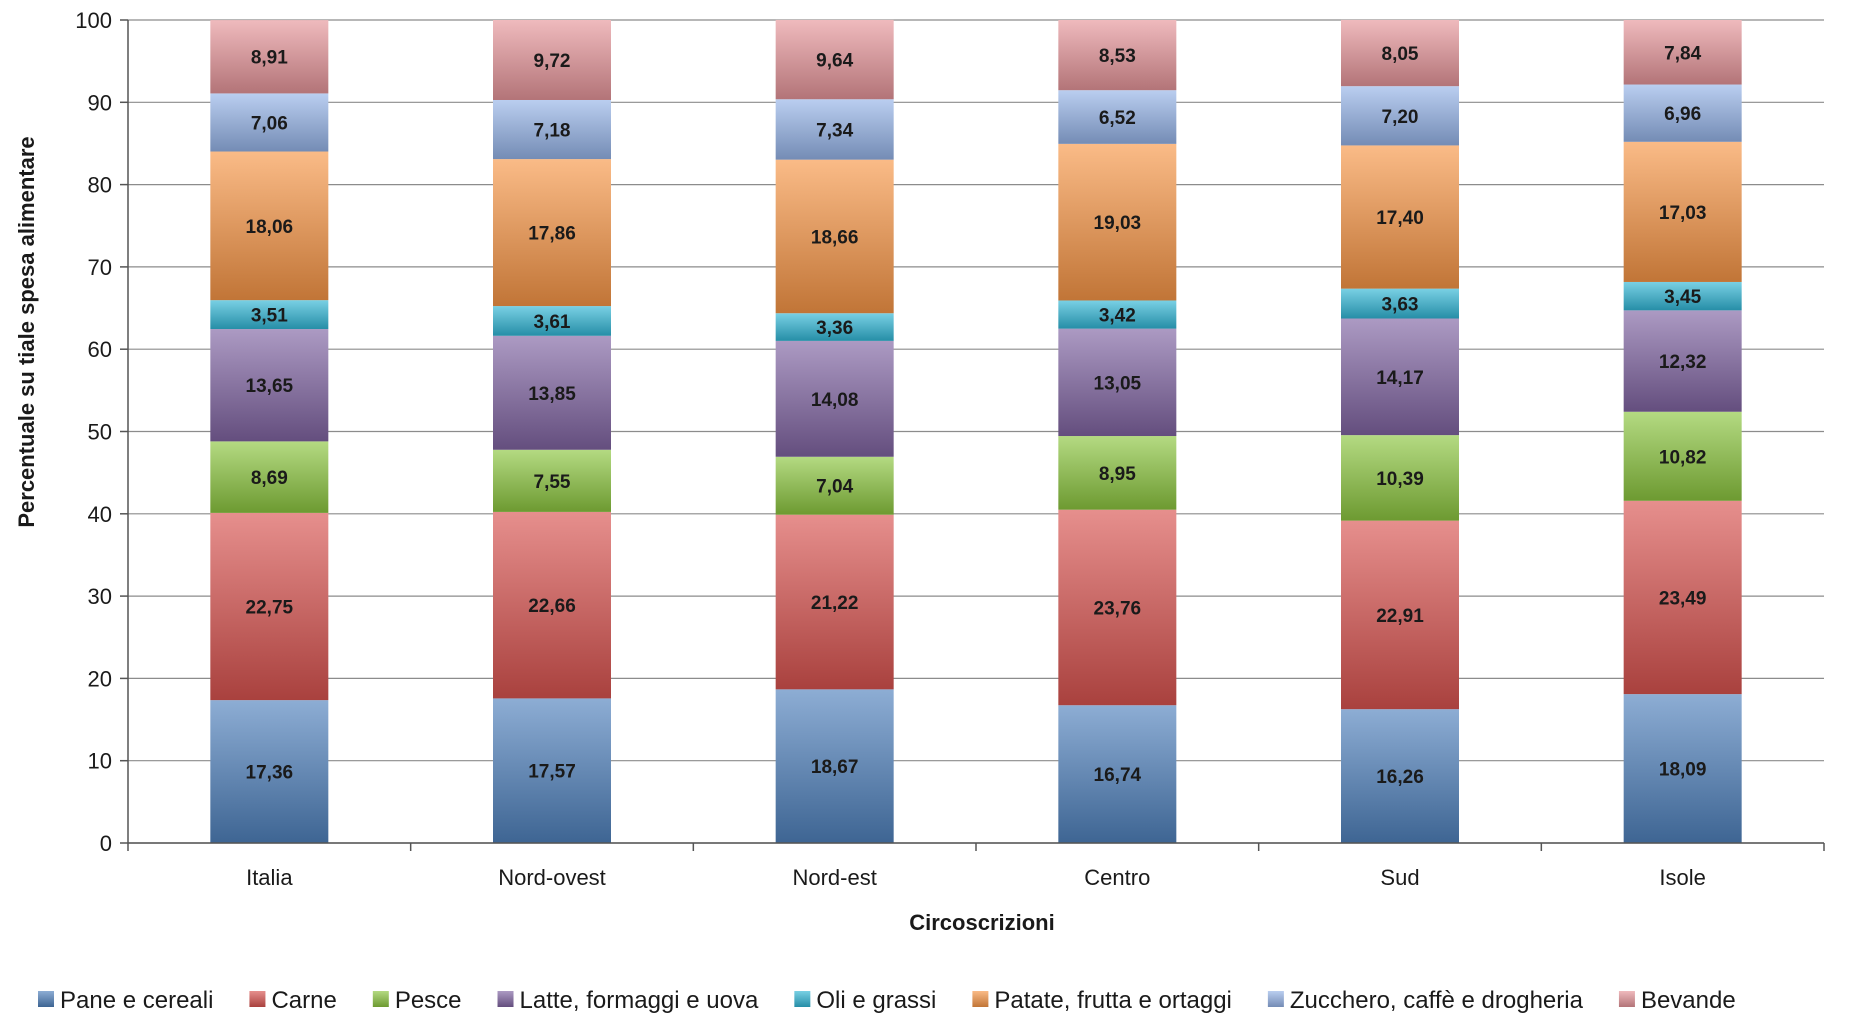 The height and width of the screenshot is (1024, 1849). What do you see at coordinates (1682, 297) in the screenshot?
I see `data-label: 3,45` at bounding box center [1682, 297].